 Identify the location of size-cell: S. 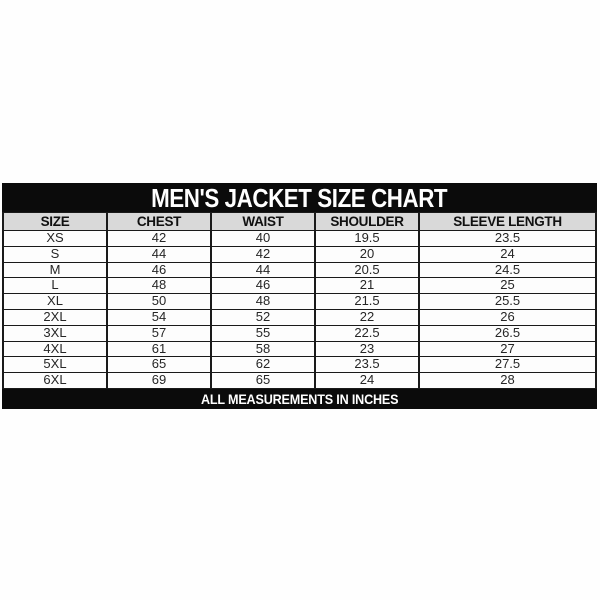
(55, 254).